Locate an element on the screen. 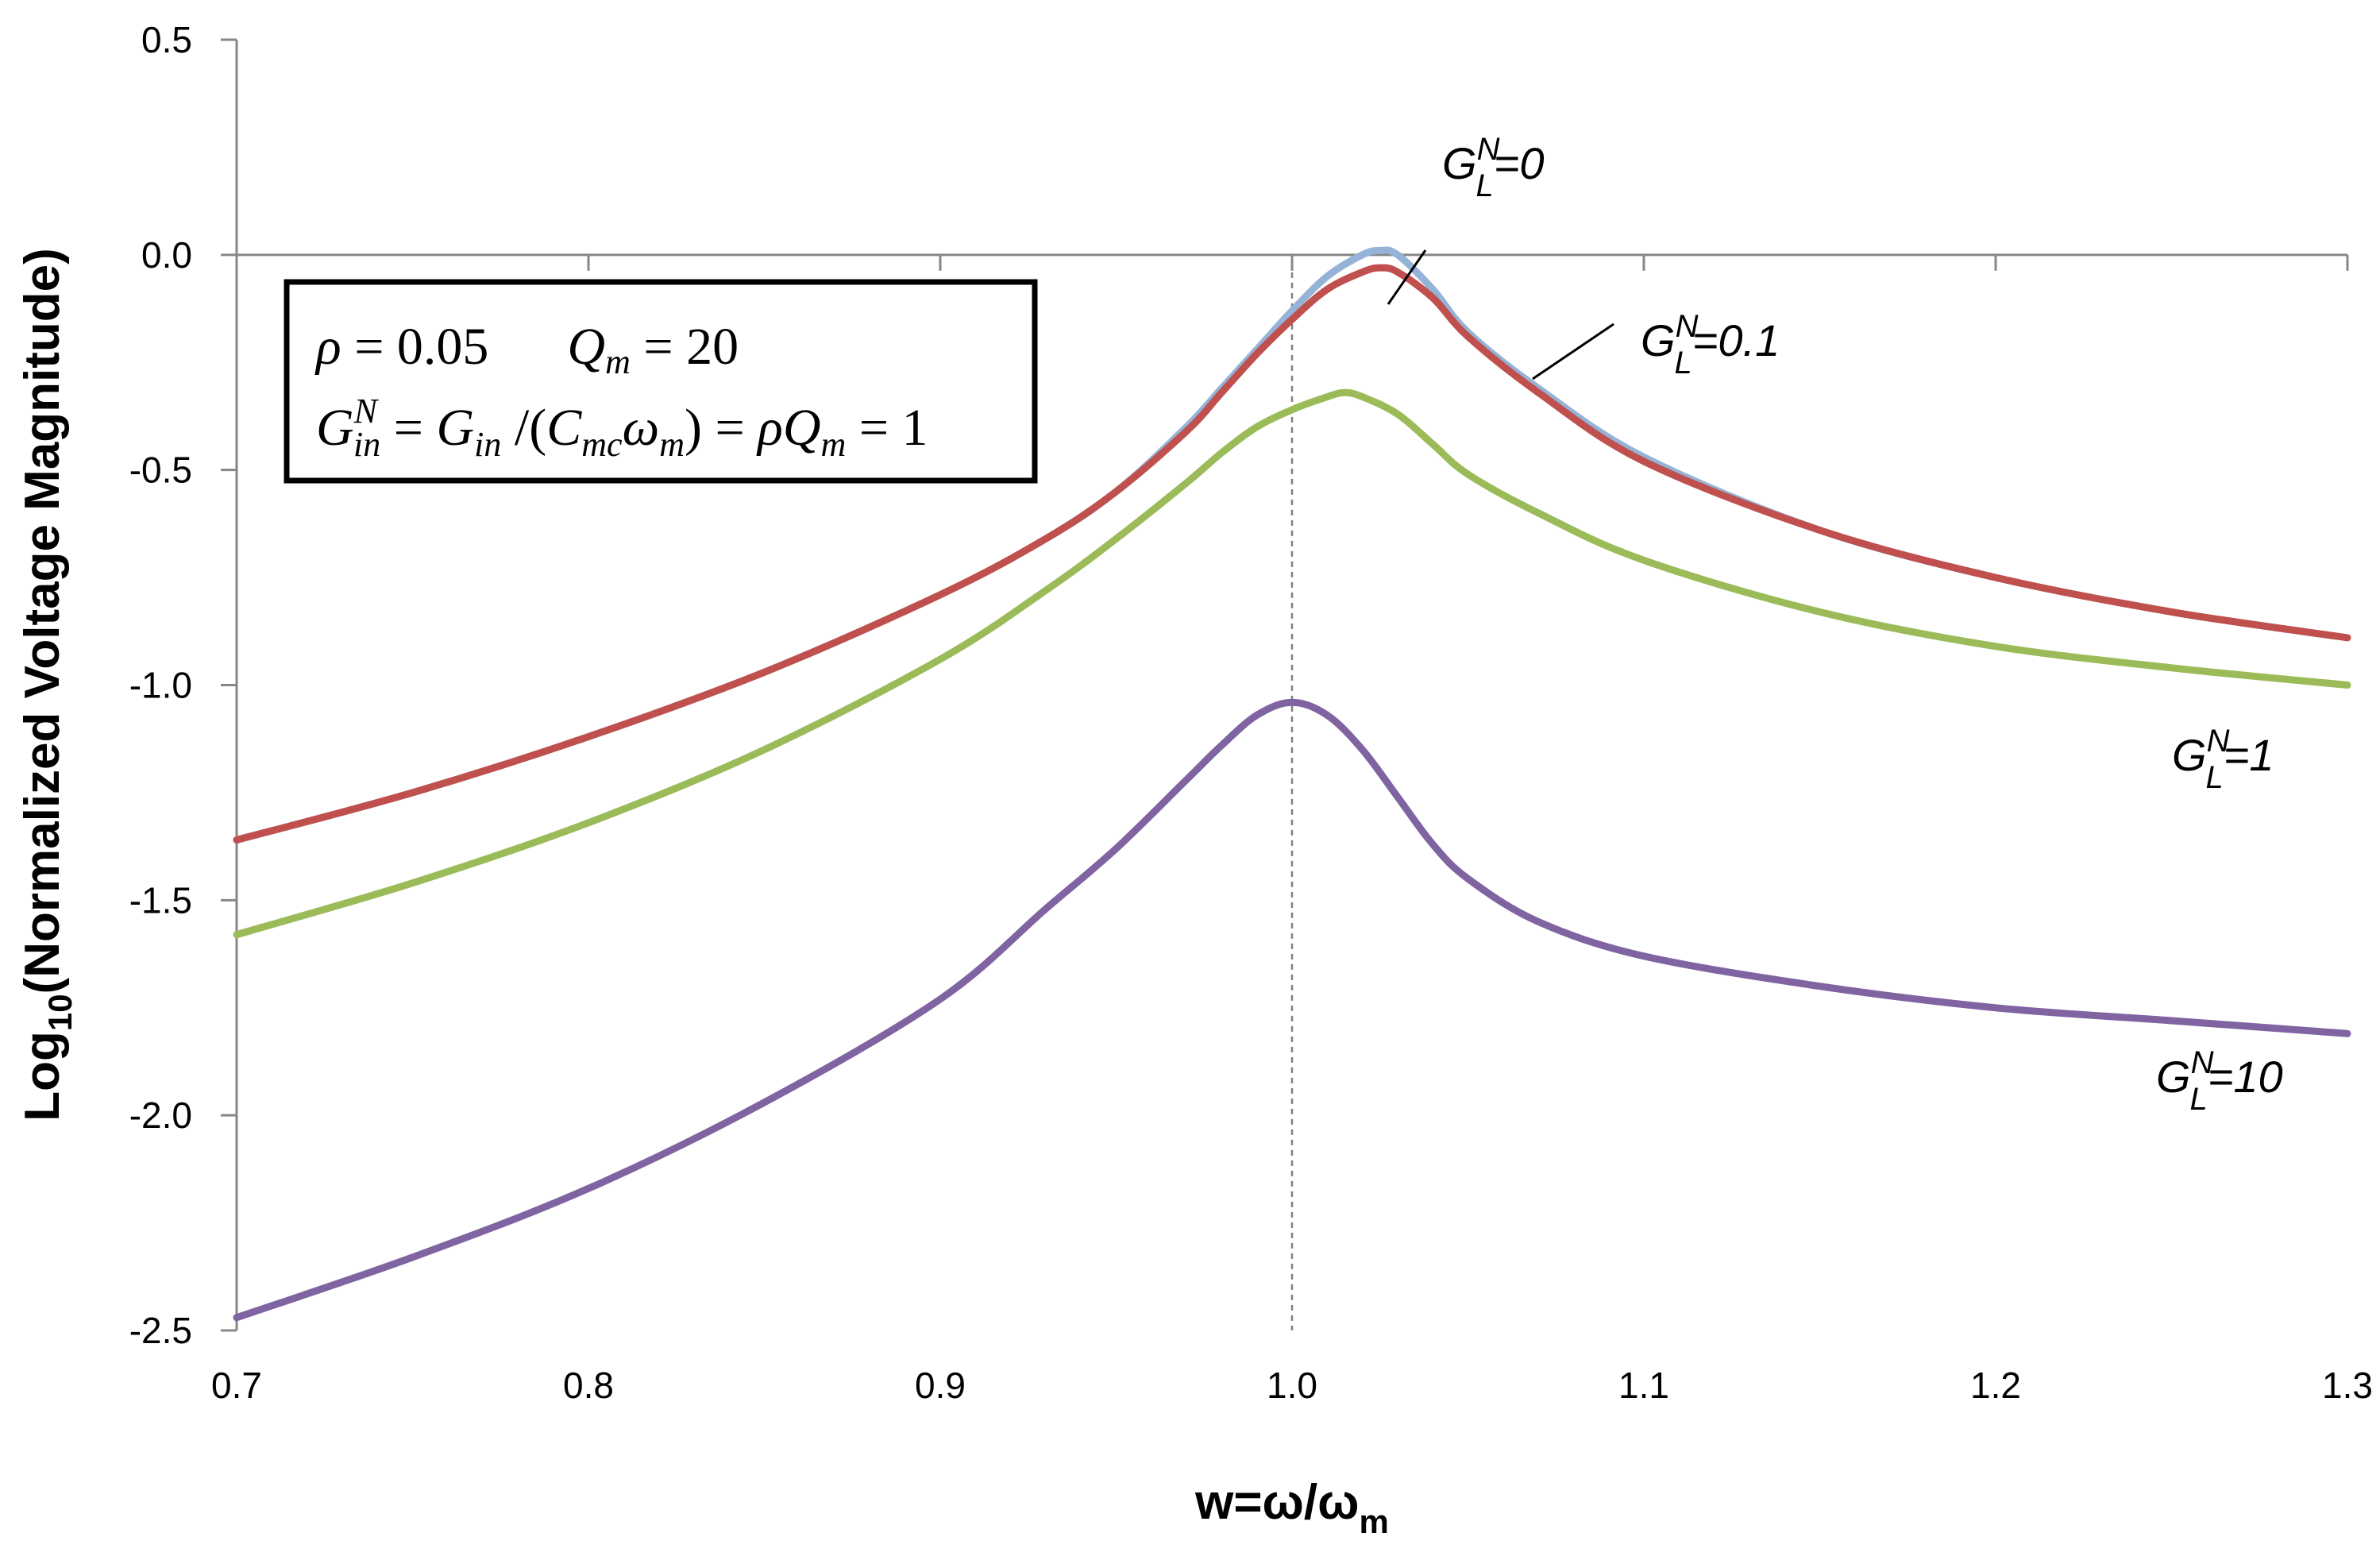 The width and height of the screenshot is (2380, 1560). y-tick-label: -1.0 is located at coordinates (160, 685).